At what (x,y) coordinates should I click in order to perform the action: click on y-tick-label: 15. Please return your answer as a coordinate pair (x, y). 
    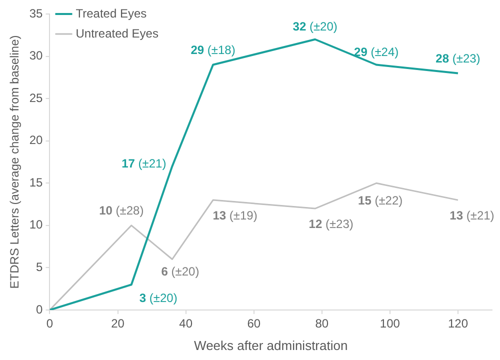
    Looking at the image, I should click on (36, 182).